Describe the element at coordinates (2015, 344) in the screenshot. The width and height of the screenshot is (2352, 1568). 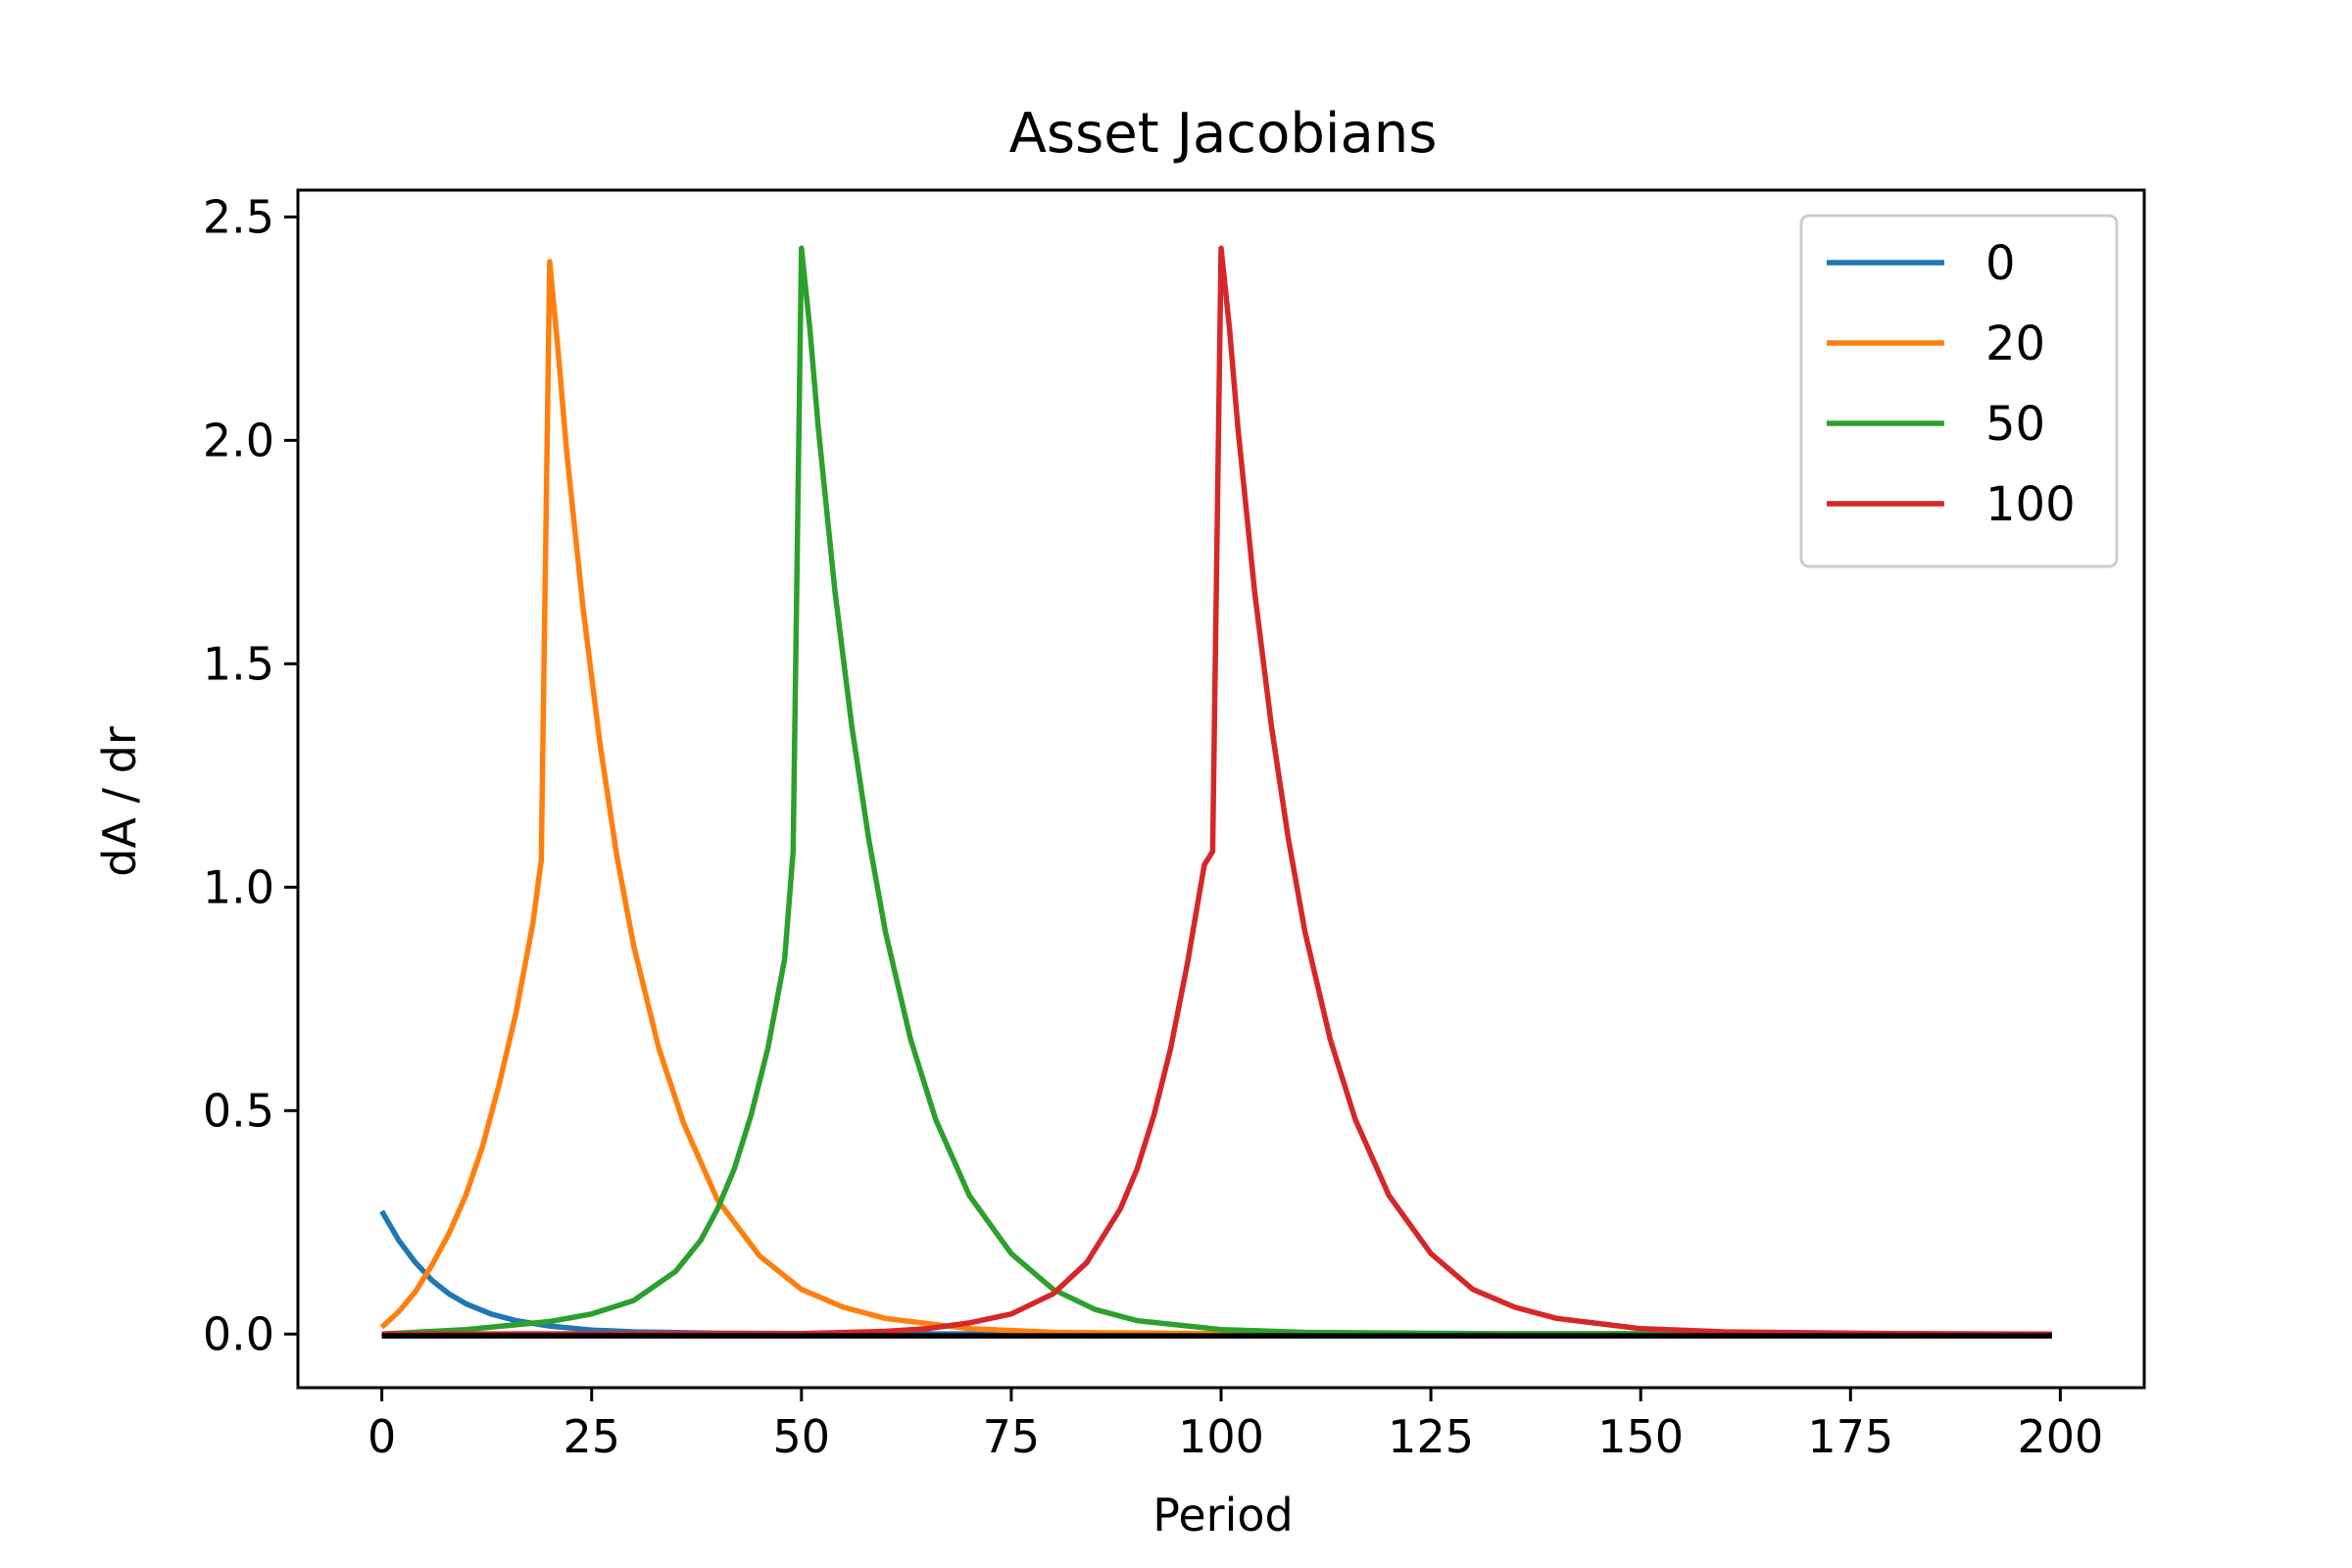
I see `legend-label: 20` at that location.